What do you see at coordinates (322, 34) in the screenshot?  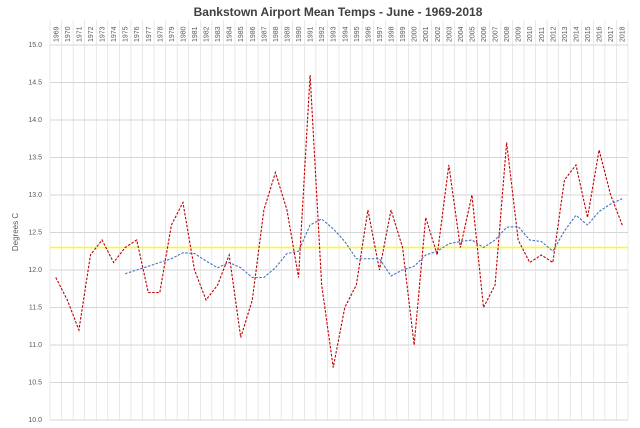 I see `x-tick-label: 1992` at bounding box center [322, 34].